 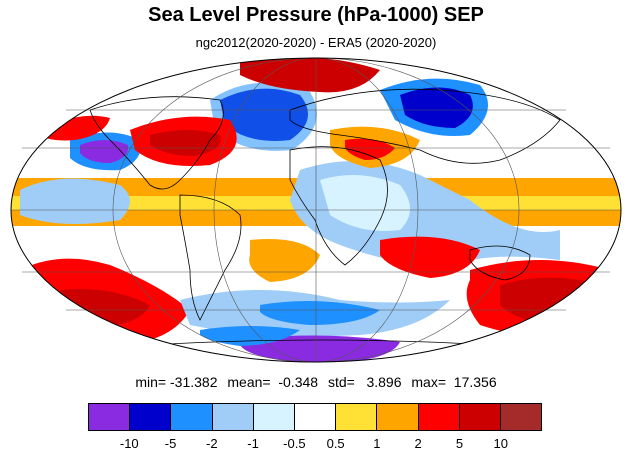 What do you see at coordinates (253, 443) in the screenshot?
I see `colorbar-tick-label: -1` at bounding box center [253, 443].